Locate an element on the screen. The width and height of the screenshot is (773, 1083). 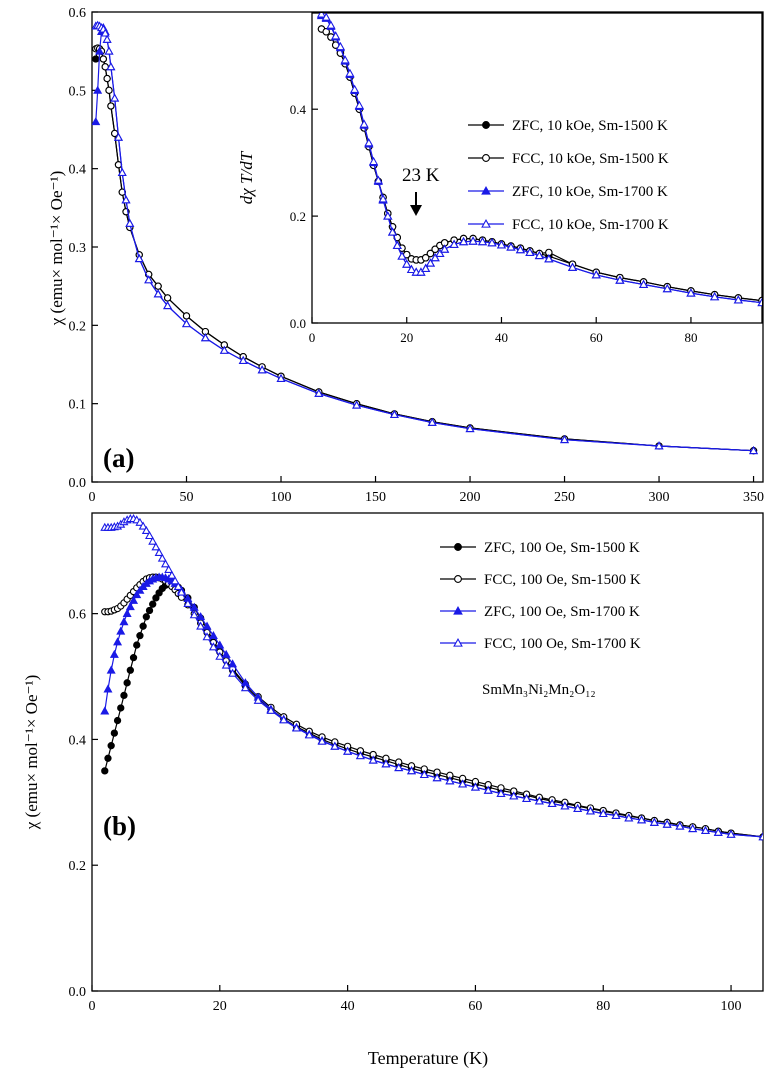
legend-item: FCC, 10 kOe, Sm-1500 K is located at coordinates (568, 159).